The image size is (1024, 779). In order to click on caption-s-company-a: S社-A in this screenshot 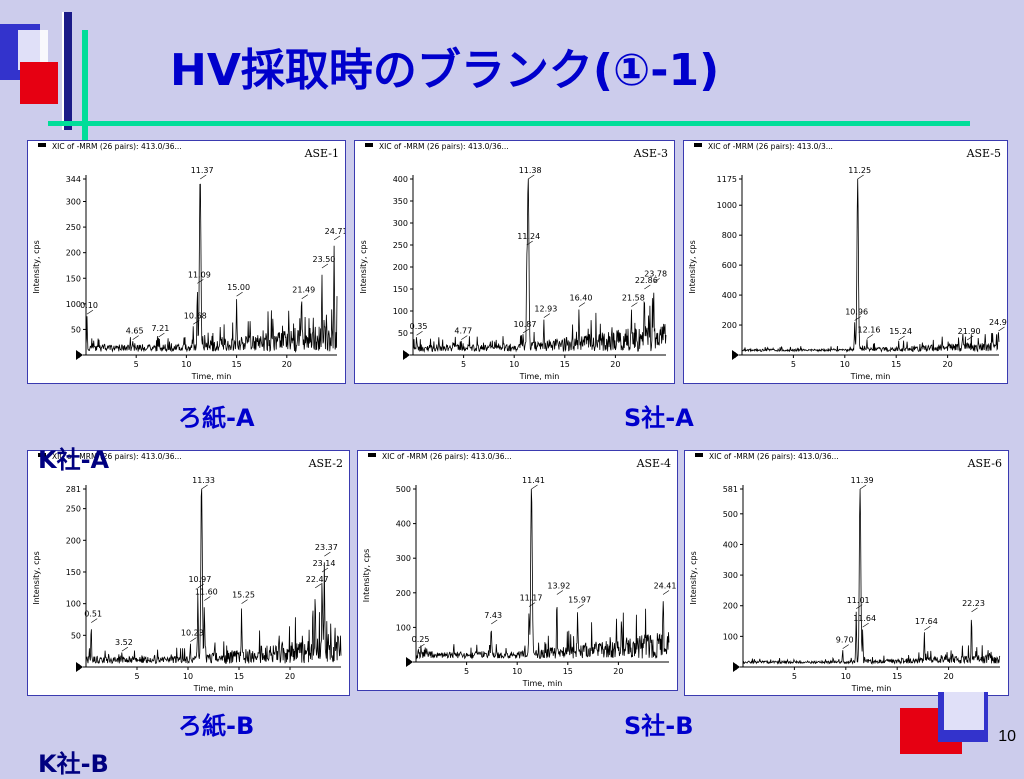, I will do `click(659, 418)`.